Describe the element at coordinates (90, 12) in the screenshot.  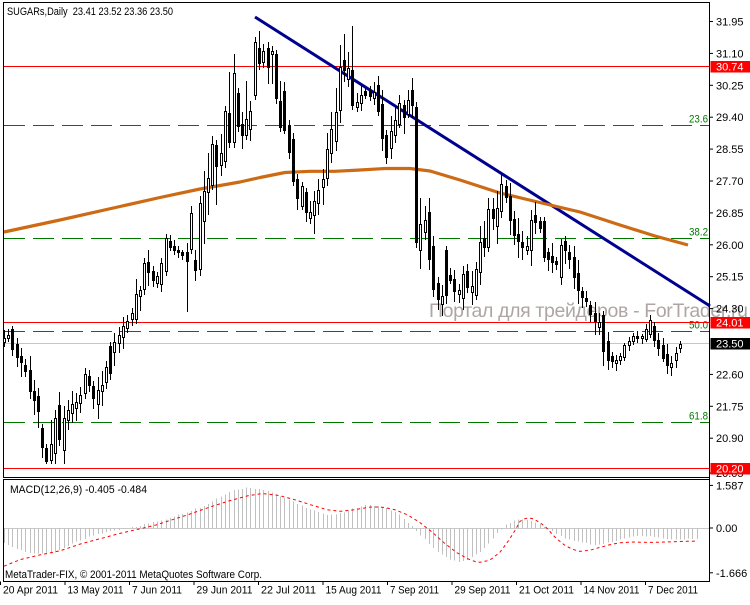
I see `svg-text:SUGARs,Daily 23.41 23.52 23.3: SUGARs,Daily 23.41 23.52 23.36 23.50` at that location.